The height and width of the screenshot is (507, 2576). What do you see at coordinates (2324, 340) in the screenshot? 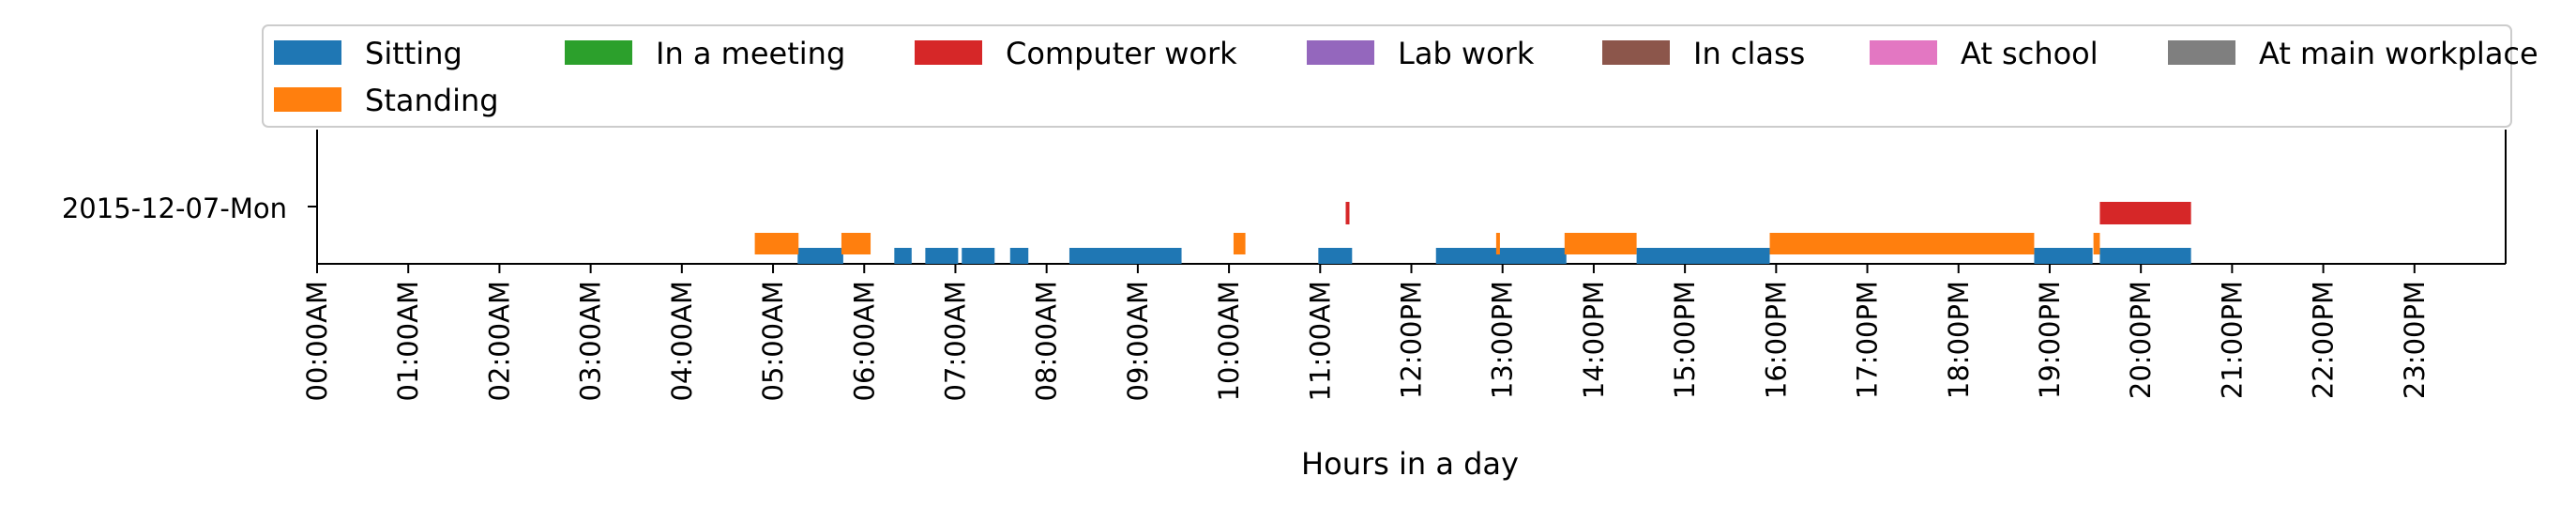
I see `x-tick-label-22: 22:00PM` at bounding box center [2324, 340].